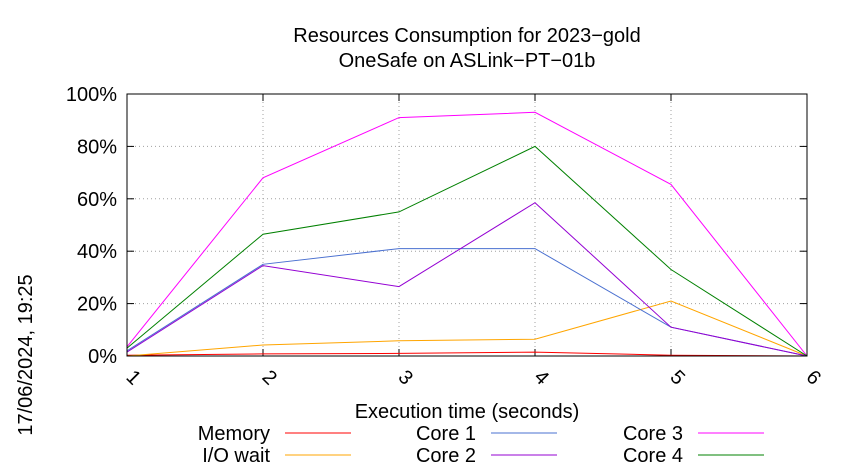  What do you see at coordinates (102, 357) in the screenshot?
I see `y-tick-label: 0%` at bounding box center [102, 357].